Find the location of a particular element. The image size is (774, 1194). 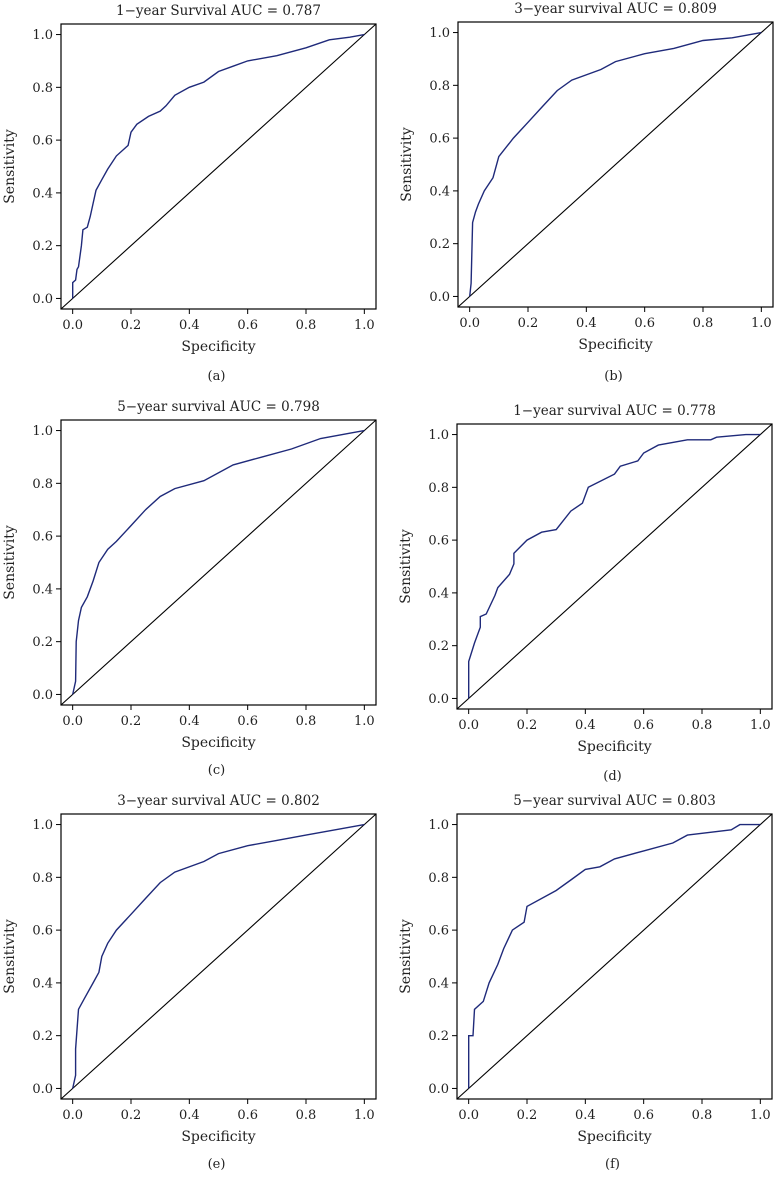

chart-title: 5−year survival AUC = 0.798 is located at coordinates (218, 407).